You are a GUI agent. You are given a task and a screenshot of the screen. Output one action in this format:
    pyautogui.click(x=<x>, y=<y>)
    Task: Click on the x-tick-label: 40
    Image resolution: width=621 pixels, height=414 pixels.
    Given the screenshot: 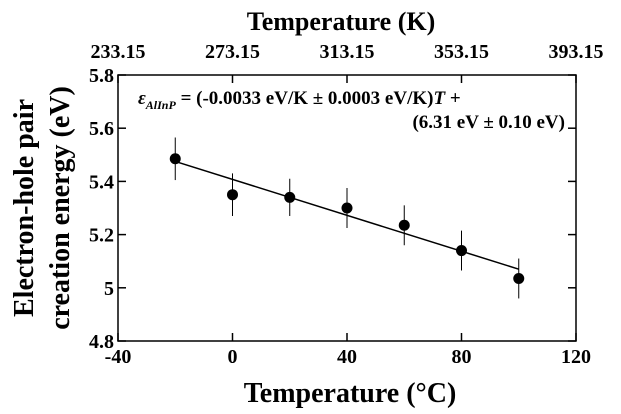 What is the action you would take?
    pyautogui.click(x=347, y=357)
    